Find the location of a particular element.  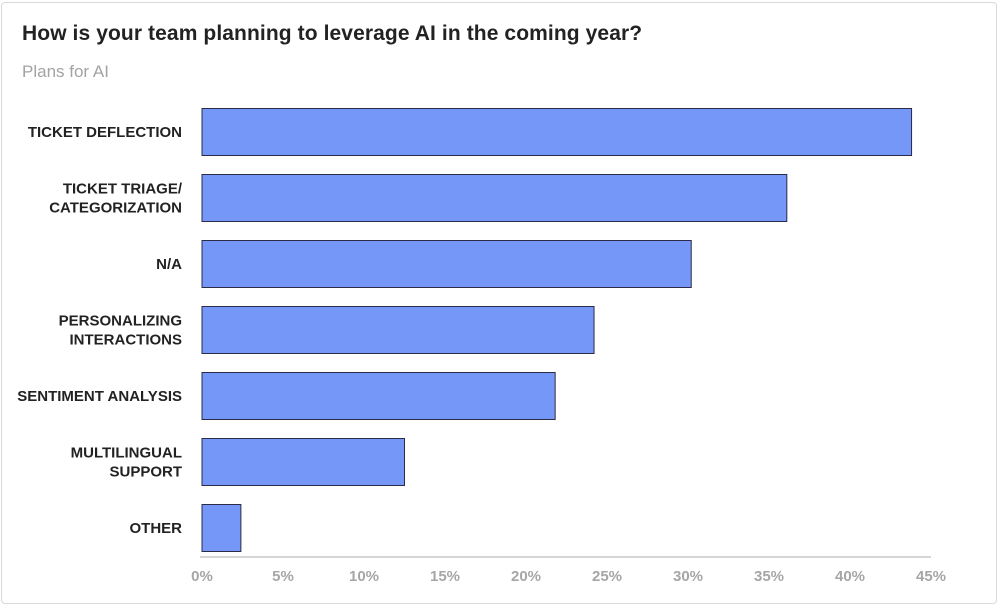

x-tick-label: 10% is located at coordinates (364, 576).